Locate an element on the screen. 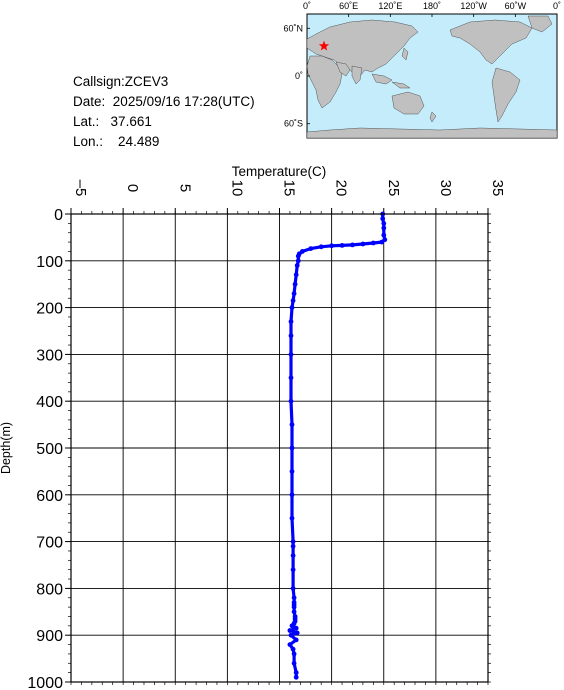 The width and height of the screenshot is (564, 690). x-axis-label: Temperature(C) is located at coordinates (279, 171).